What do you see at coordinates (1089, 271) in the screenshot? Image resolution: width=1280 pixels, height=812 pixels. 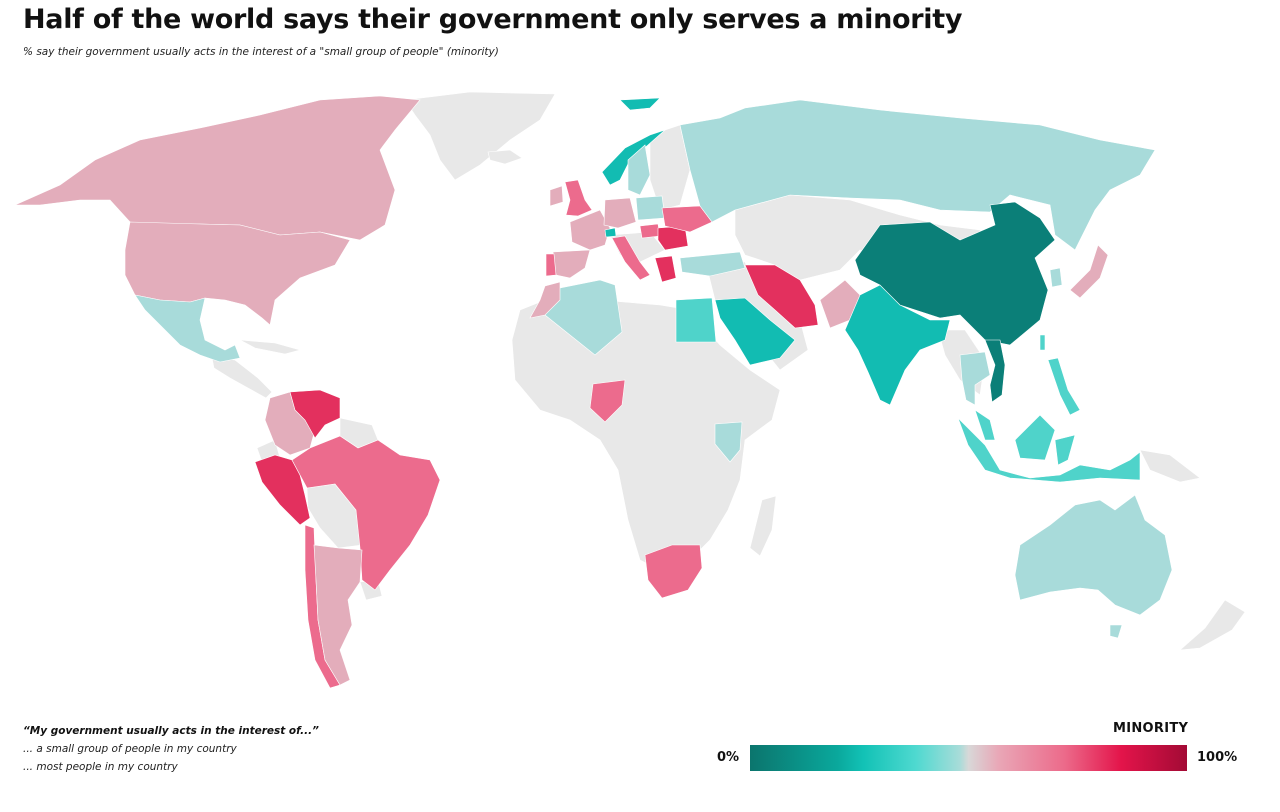 I see `country-japan` at bounding box center [1089, 271].